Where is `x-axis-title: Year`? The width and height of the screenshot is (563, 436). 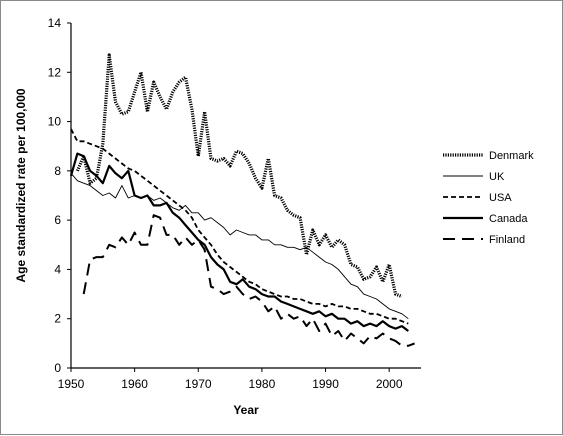 x-axis-title: Year is located at coordinates (246, 410).